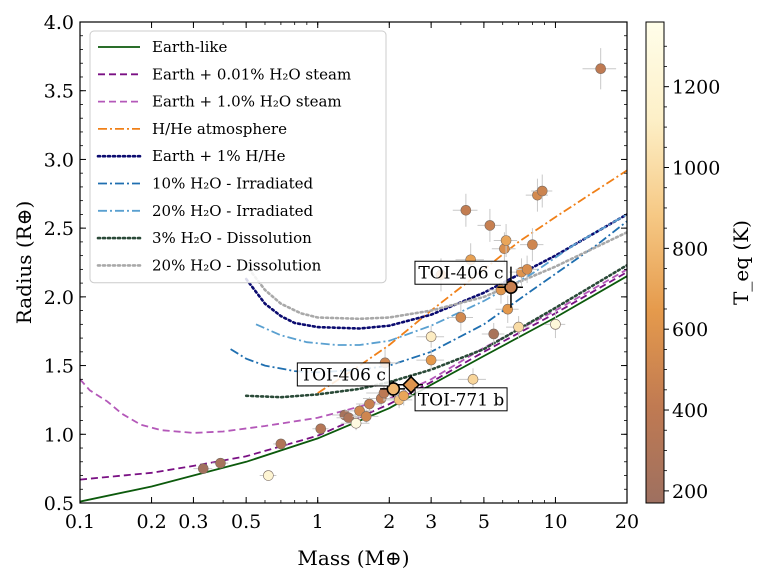 This screenshot has height=580, width=766. Describe the element at coordinates (233, 184) in the screenshot. I see `legend-label: 10% H₂O - Irradiated` at that location.